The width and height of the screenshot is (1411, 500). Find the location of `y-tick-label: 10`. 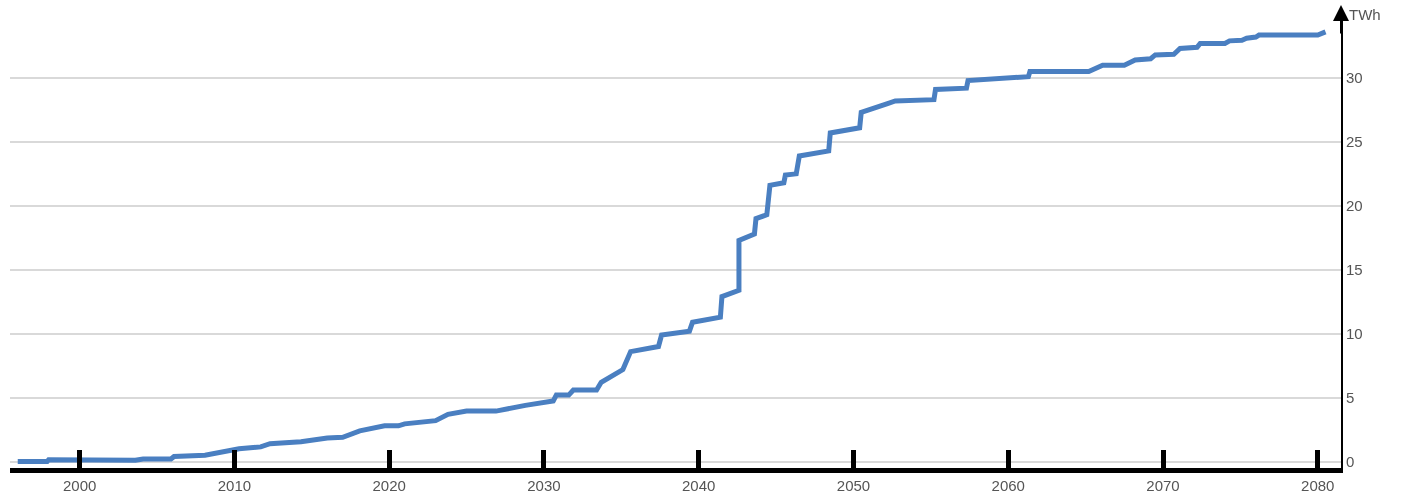

y-tick-label: 10 is located at coordinates (1354, 333).